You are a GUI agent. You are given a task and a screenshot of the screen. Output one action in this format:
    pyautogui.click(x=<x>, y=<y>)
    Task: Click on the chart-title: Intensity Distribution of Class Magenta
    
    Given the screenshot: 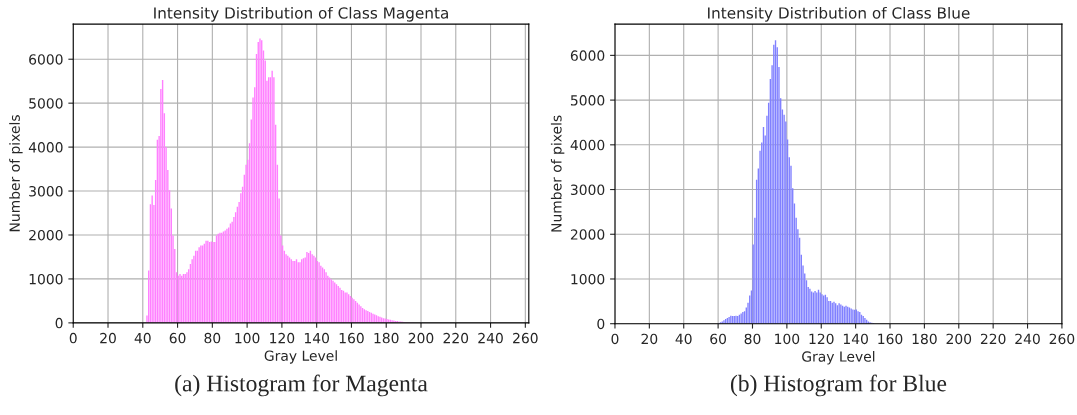 What is the action you would take?
    pyautogui.click(x=301, y=14)
    